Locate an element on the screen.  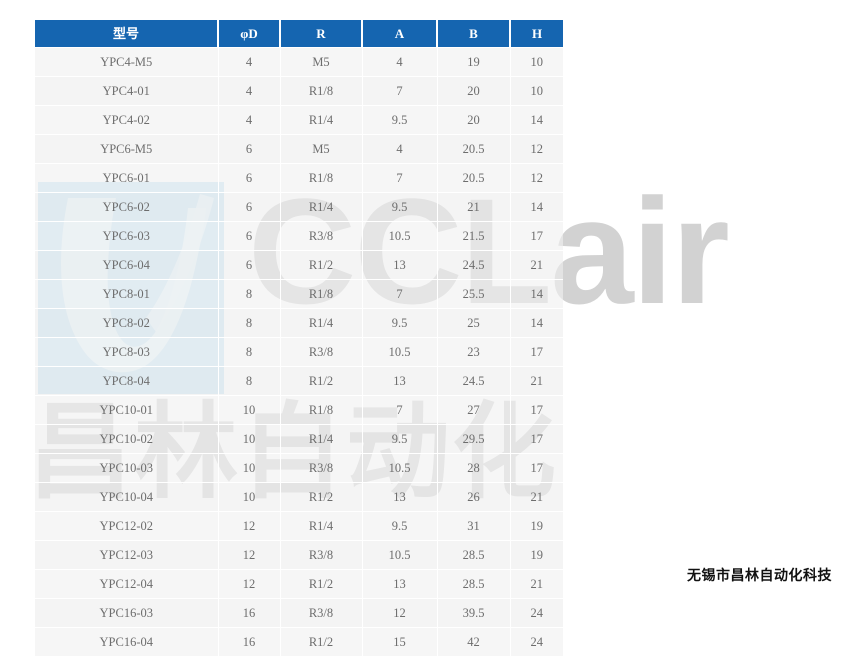
cell-model: YPC4-02 is located at coordinates (127, 120).